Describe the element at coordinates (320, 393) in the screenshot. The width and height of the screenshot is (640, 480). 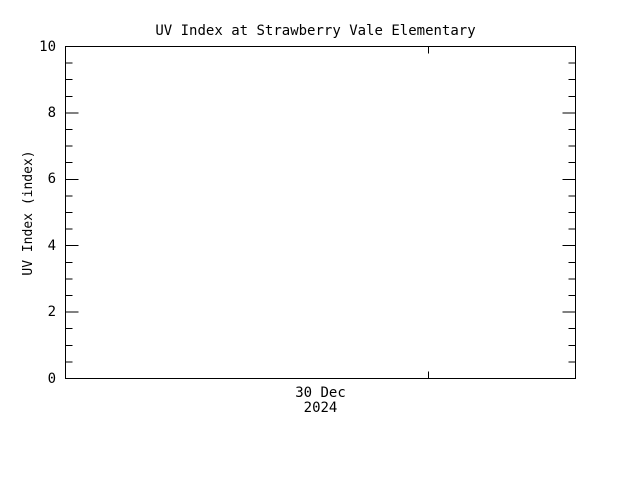
I see `x-axis-date-line1: 30 Dec` at that location.